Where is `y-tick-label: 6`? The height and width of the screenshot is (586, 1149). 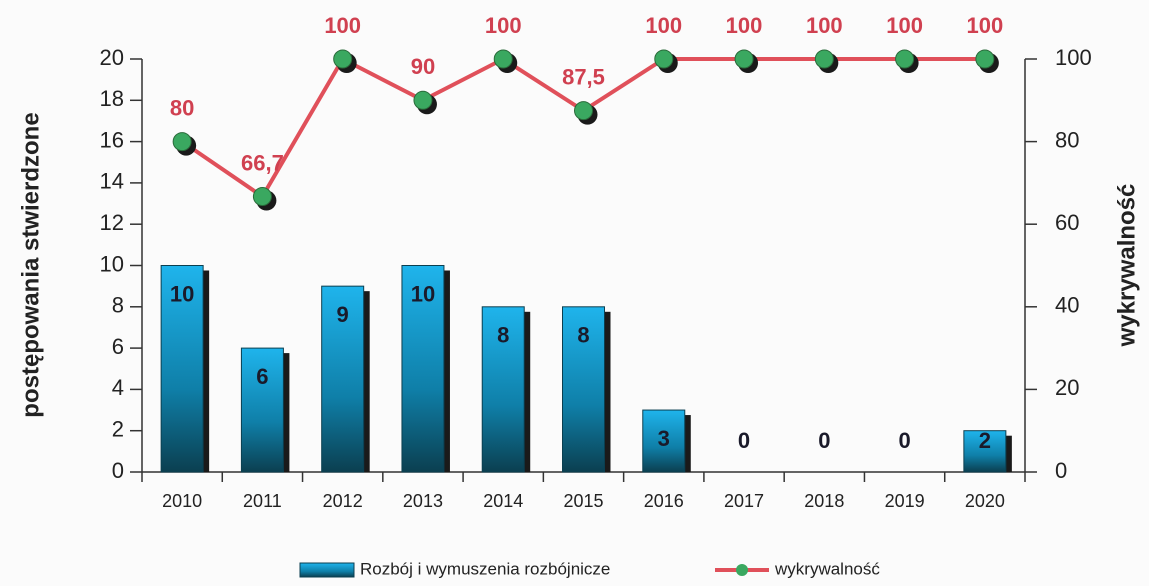
y-tick-label: 6 is located at coordinates (118, 346).